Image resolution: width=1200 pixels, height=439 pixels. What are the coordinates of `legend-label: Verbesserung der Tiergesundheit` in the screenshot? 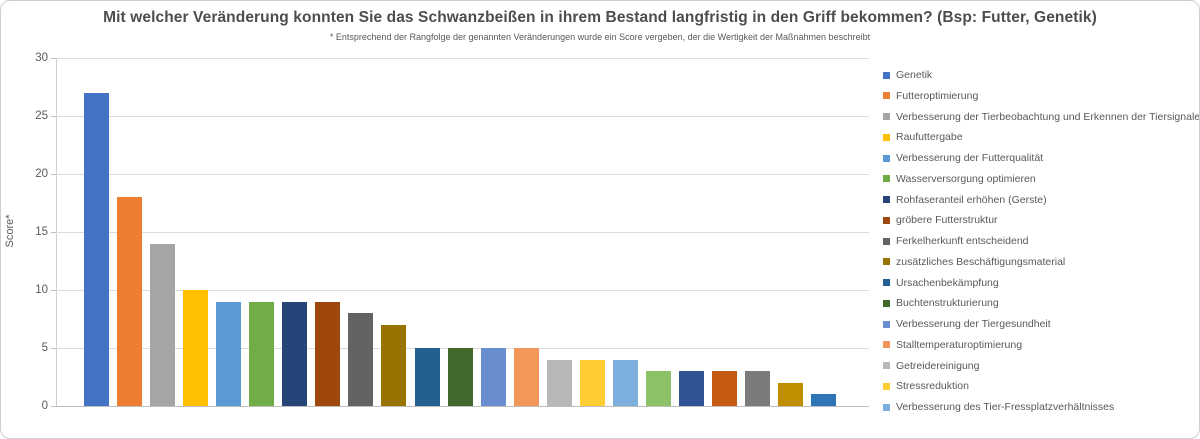 It's located at (973, 324).